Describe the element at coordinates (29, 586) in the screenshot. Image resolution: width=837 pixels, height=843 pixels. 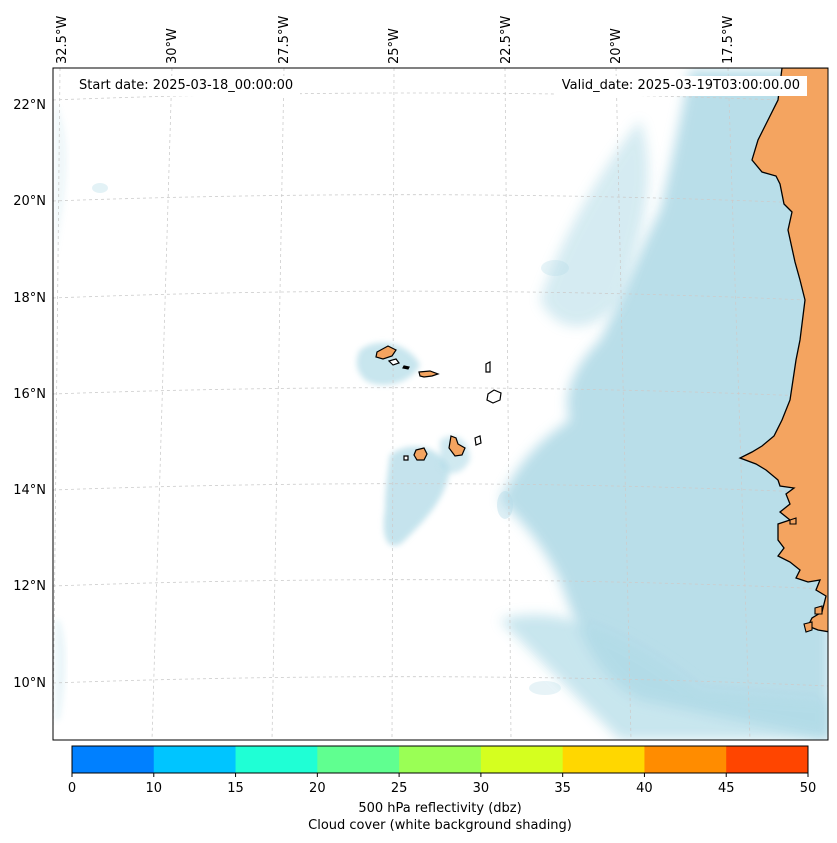
I see `lat-label-12n: 12°N` at that location.